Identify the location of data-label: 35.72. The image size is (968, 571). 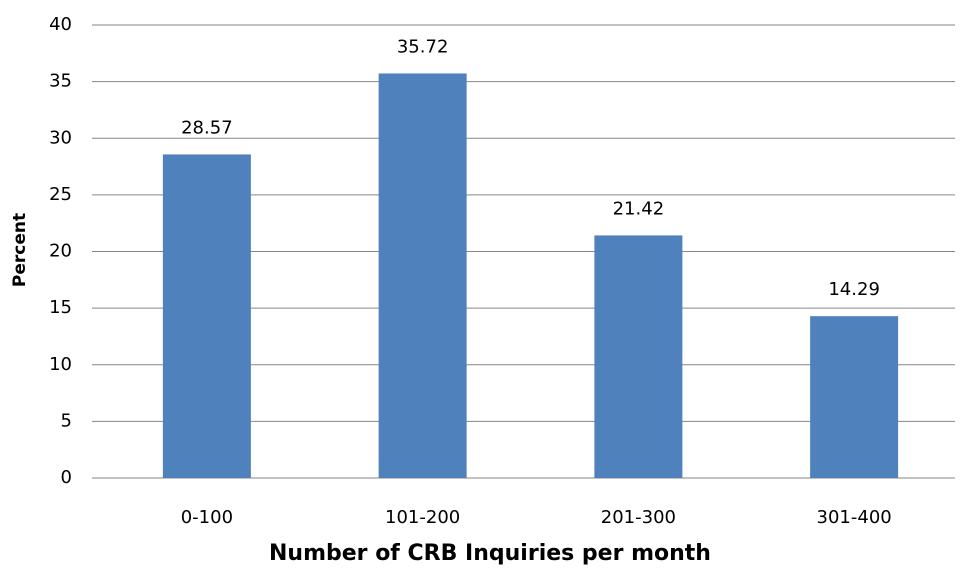
(423, 46).